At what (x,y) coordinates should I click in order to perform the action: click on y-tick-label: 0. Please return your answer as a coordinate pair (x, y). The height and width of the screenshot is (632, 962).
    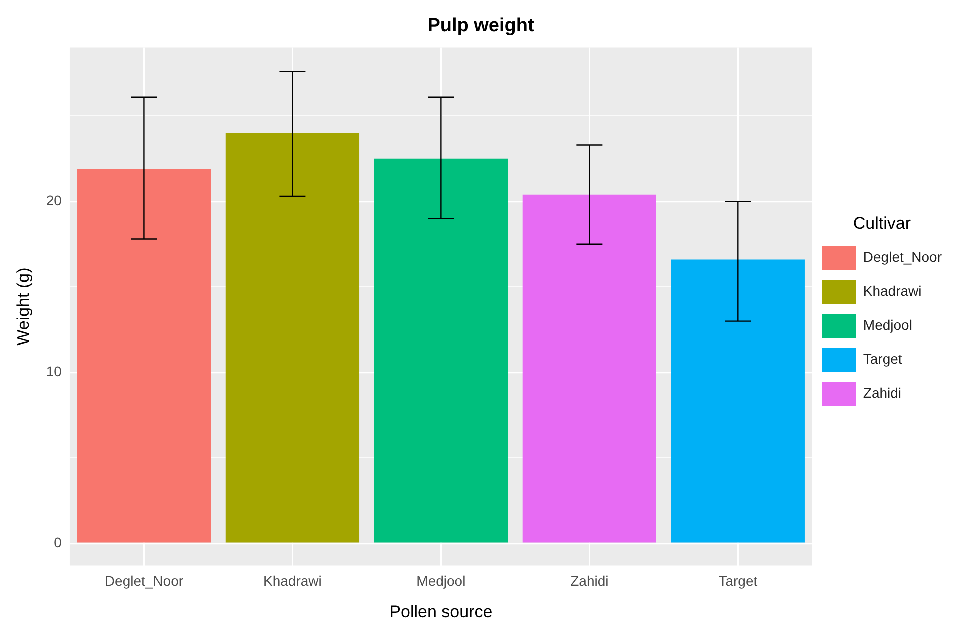
    Looking at the image, I should click on (58, 542).